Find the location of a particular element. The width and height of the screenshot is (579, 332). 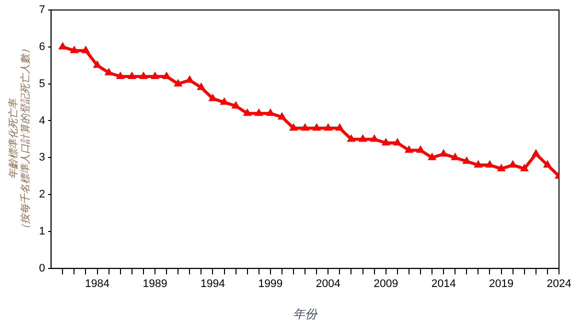

y-tick-label: 1 is located at coordinates (42, 232).